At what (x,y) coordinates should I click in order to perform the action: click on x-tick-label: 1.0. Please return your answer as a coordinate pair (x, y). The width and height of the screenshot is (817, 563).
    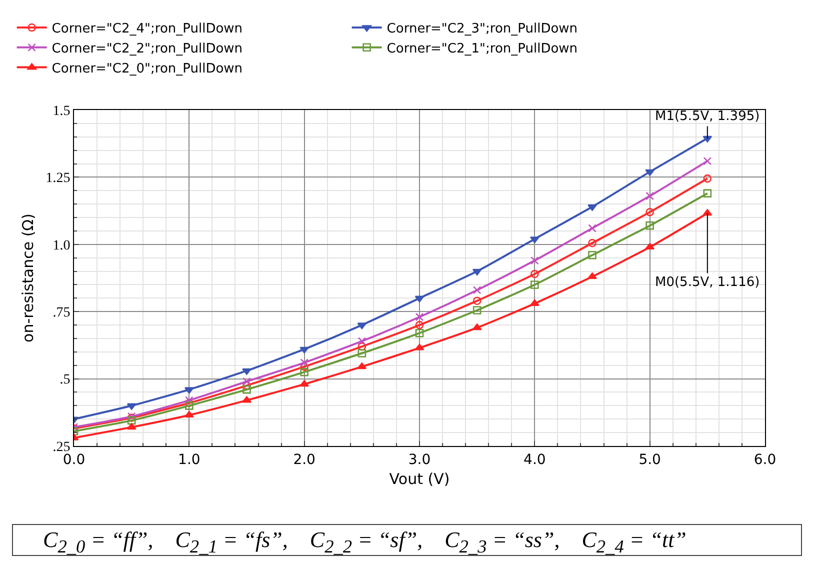
    Looking at the image, I should click on (189, 460).